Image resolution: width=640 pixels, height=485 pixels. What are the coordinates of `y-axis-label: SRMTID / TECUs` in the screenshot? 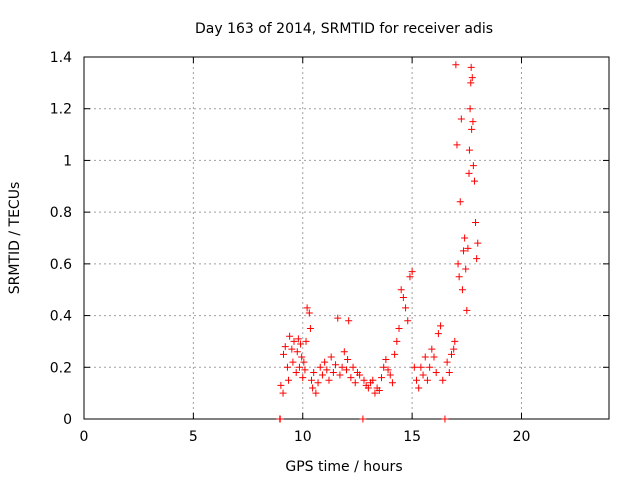 It's located at (15, 238).